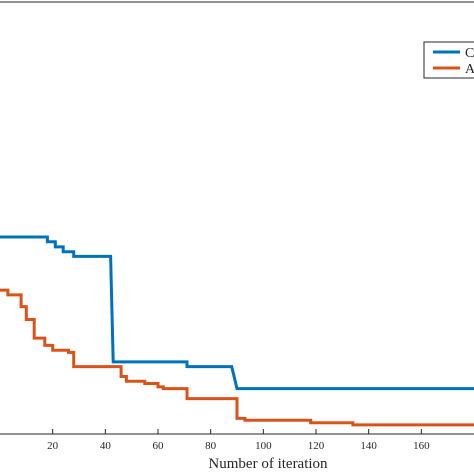 The height and width of the screenshot is (474, 474). What do you see at coordinates (421, 446) in the screenshot?
I see `x-tick-label-160: 160` at bounding box center [421, 446].